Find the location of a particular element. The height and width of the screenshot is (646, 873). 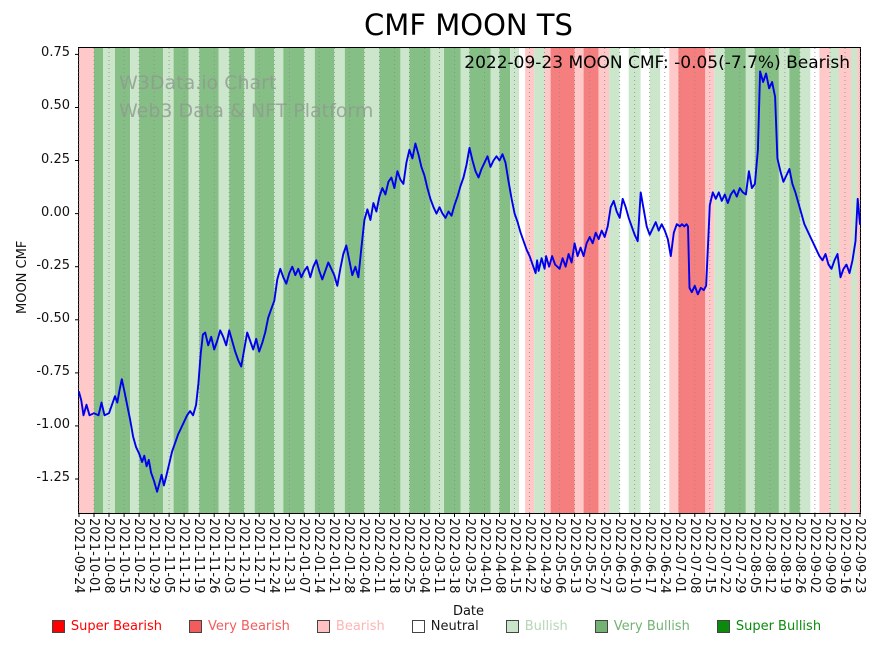

x-tick-label: 2022-01-14 is located at coordinates (319, 556).